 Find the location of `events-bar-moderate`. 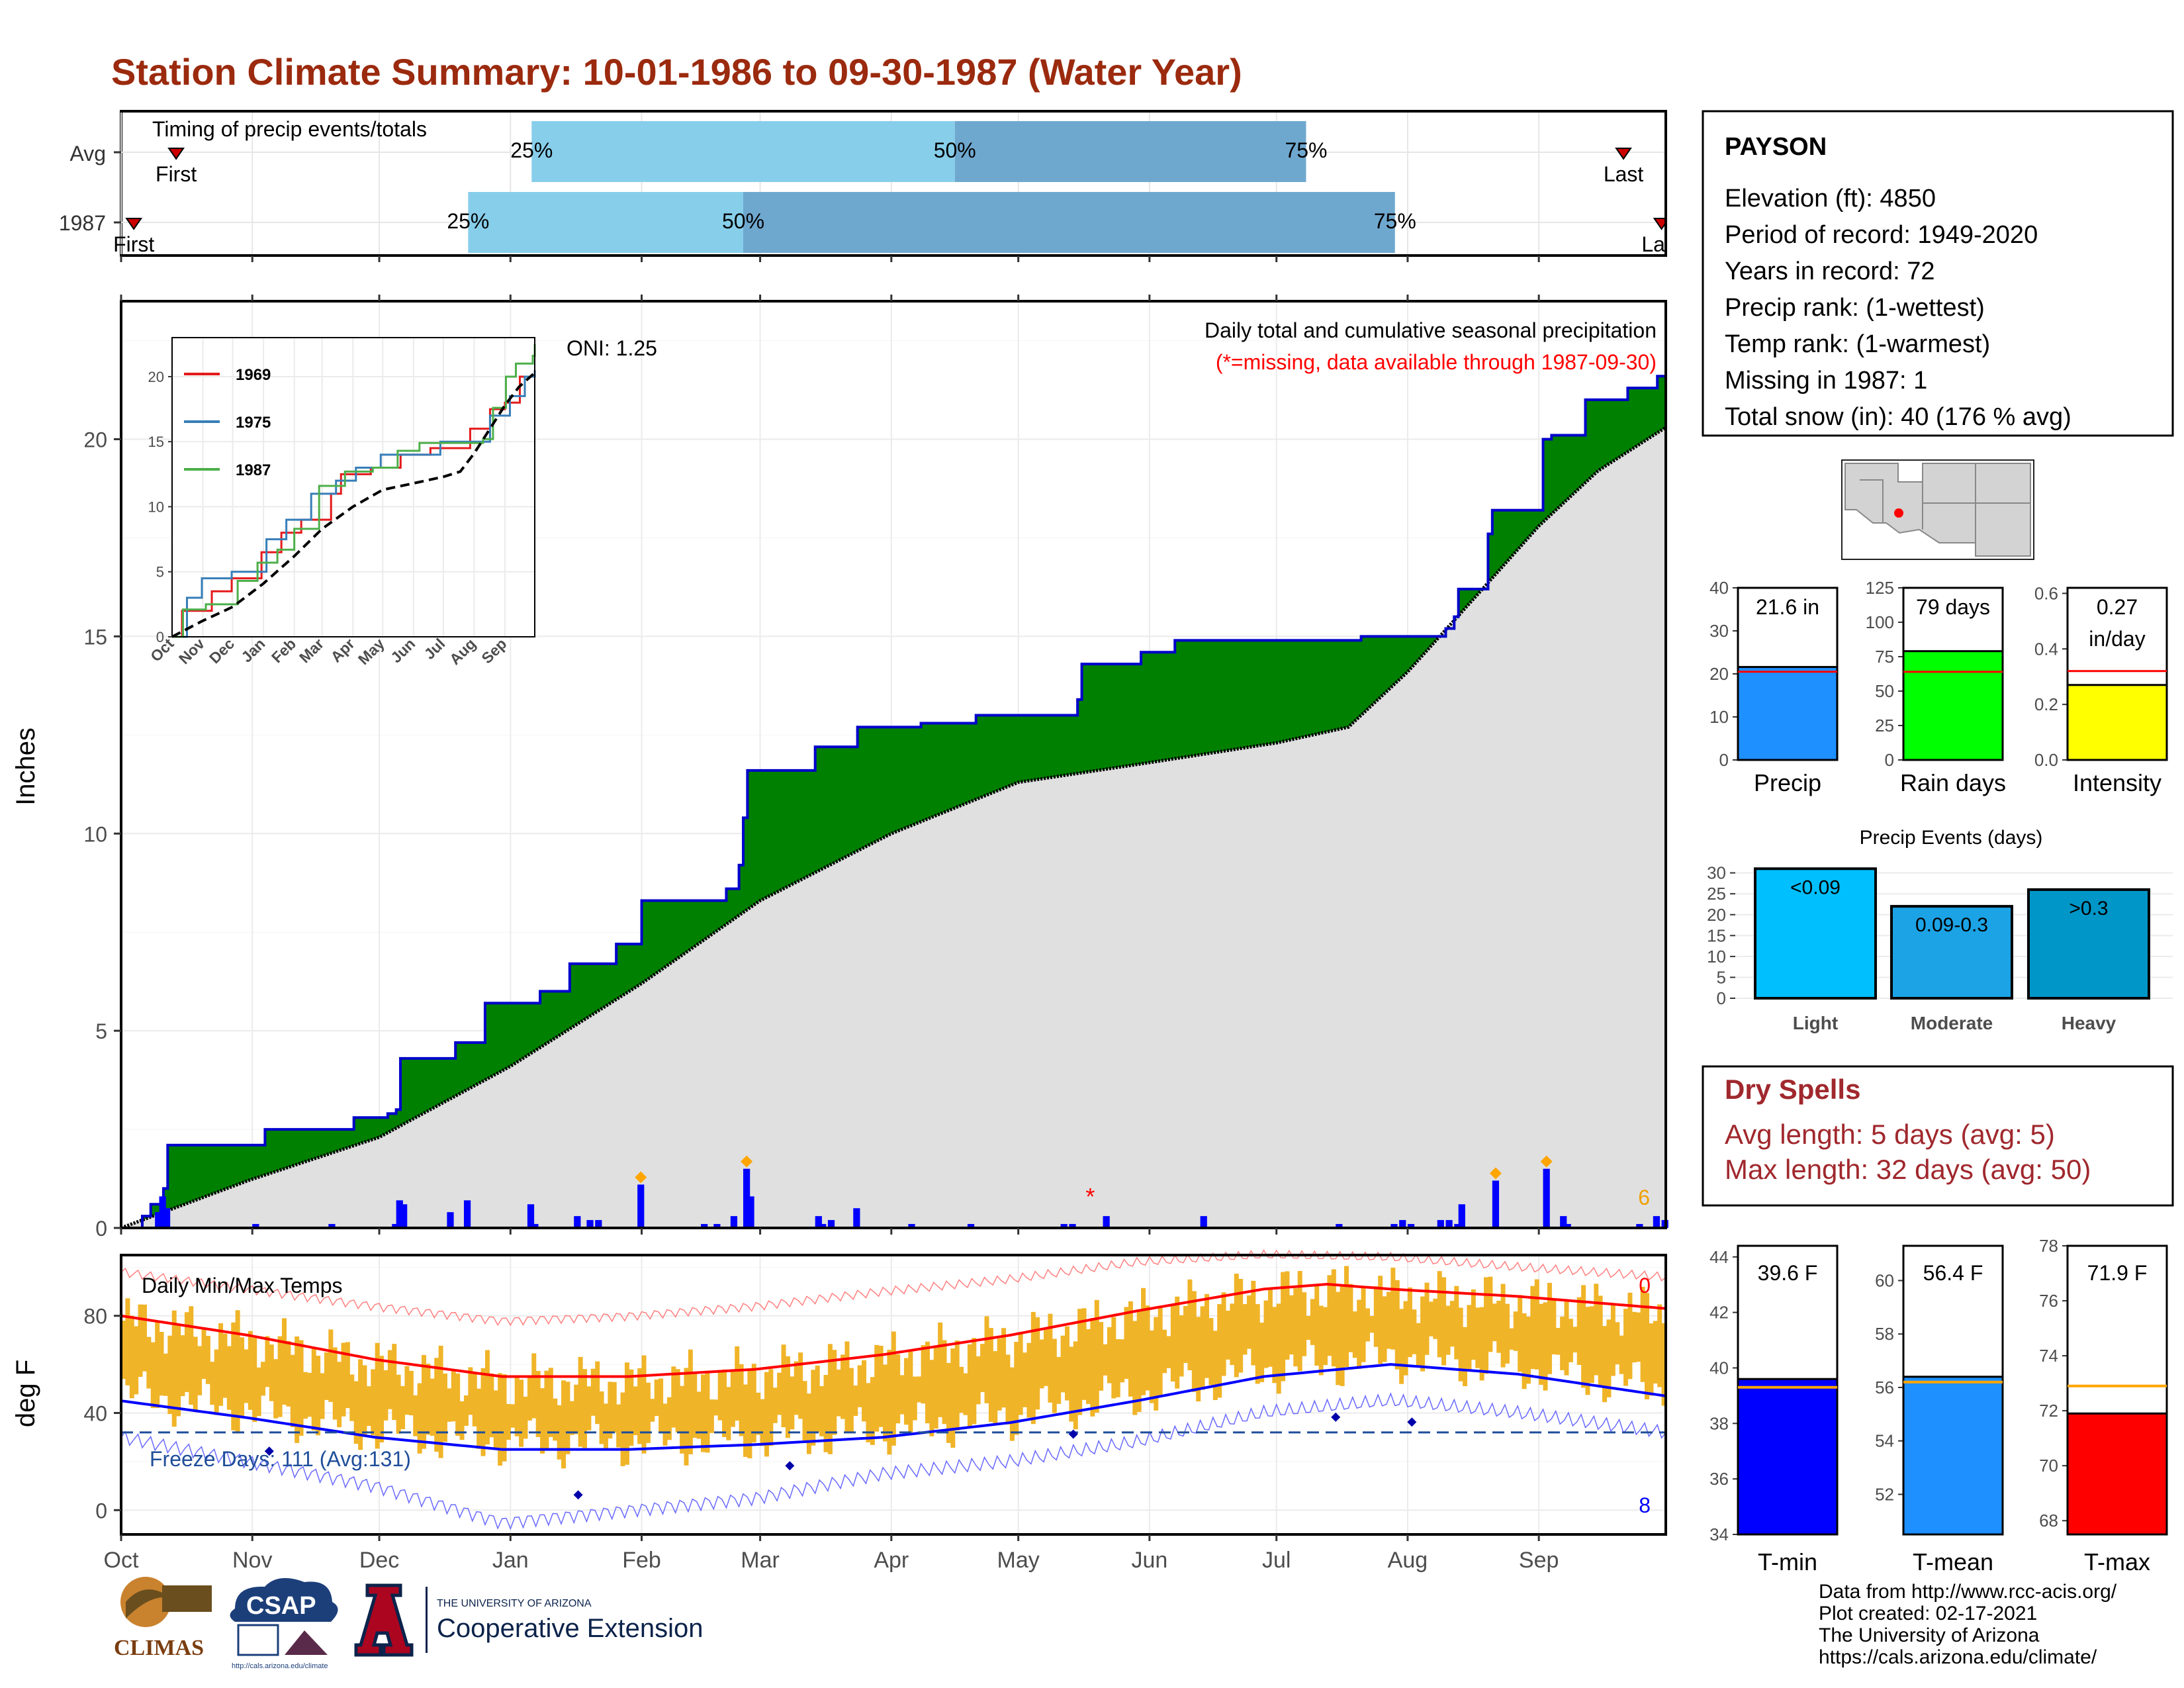

events-bar-moderate is located at coordinates (1951, 952).